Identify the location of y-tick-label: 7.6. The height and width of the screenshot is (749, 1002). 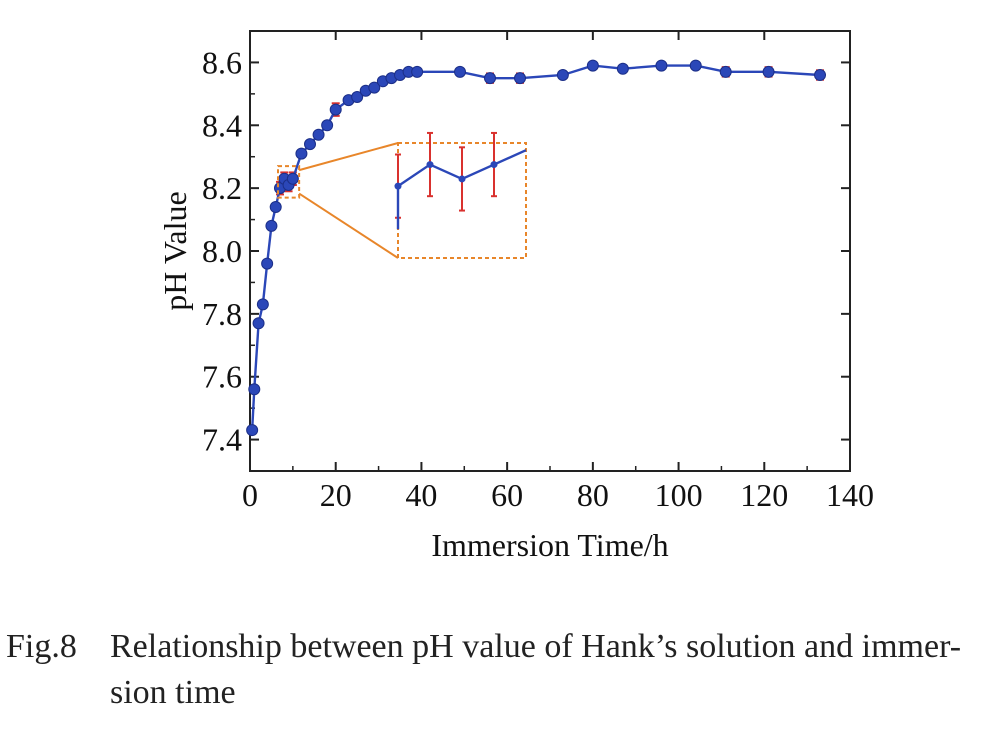
(222, 377).